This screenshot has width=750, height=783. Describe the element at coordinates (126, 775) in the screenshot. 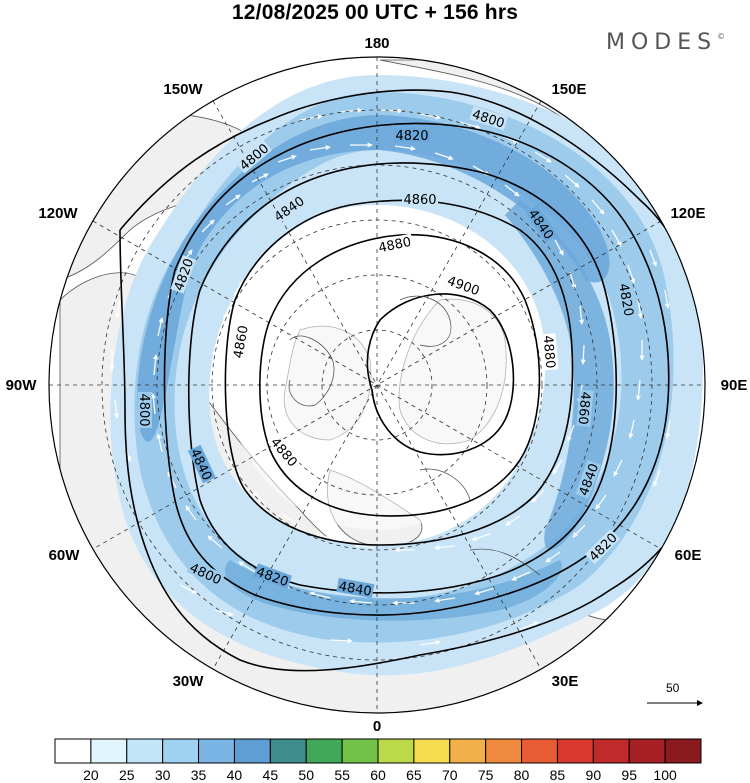

I see `colorbar-tick-label: 25` at that location.